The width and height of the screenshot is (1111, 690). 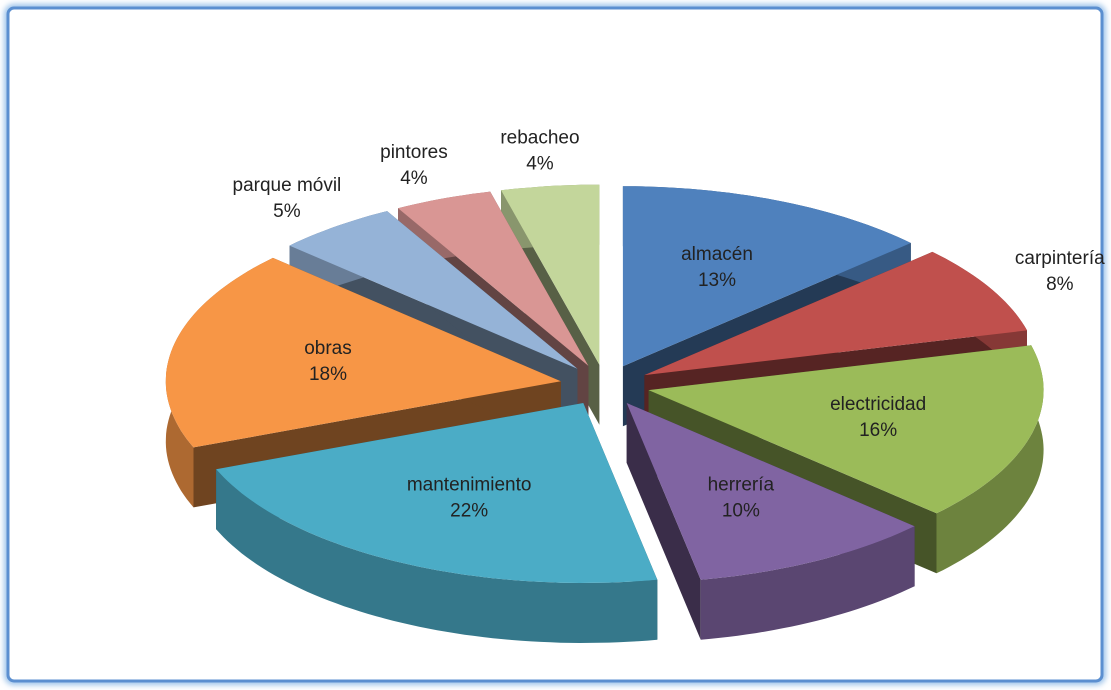 What do you see at coordinates (469, 511) in the screenshot?
I see `slice-value-label: 22%` at bounding box center [469, 511].